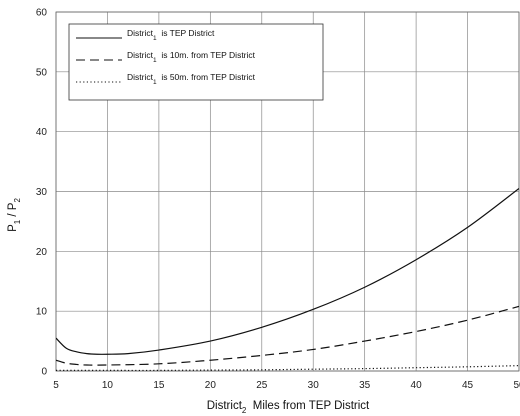  Describe the element at coordinates (288, 407) in the screenshot. I see `x-axis-title: District2 Miles from TEP District` at that location.